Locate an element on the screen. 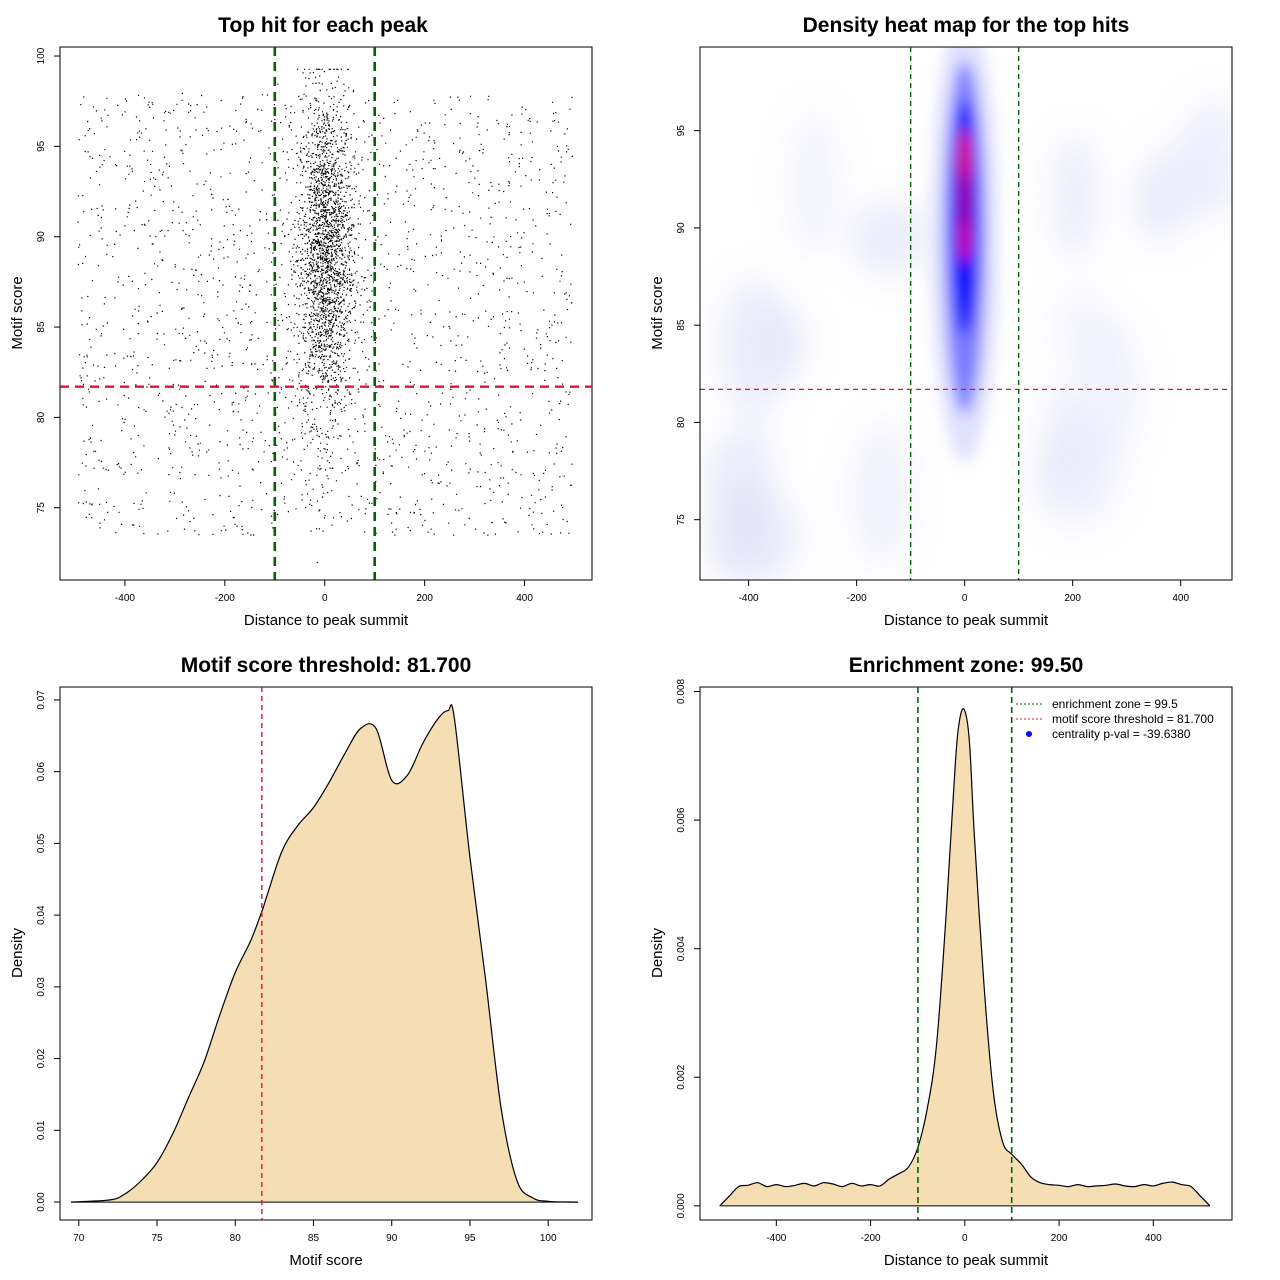 Image resolution: width=1280 pixels, height=1280 pixels. distance-density-x-label: Distance to peak summit is located at coordinates (966, 1260).